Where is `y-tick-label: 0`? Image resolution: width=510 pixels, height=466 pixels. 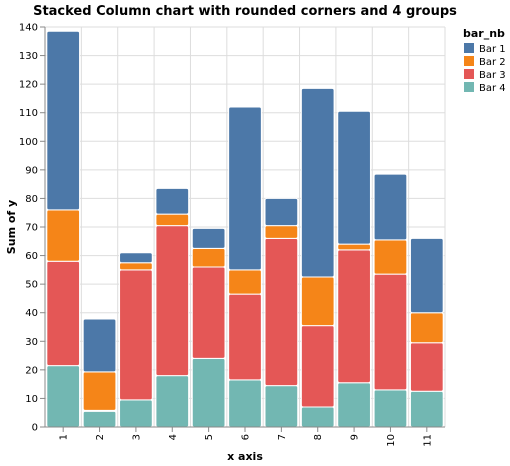
y-tick-label: 0 is located at coordinates (35, 428).